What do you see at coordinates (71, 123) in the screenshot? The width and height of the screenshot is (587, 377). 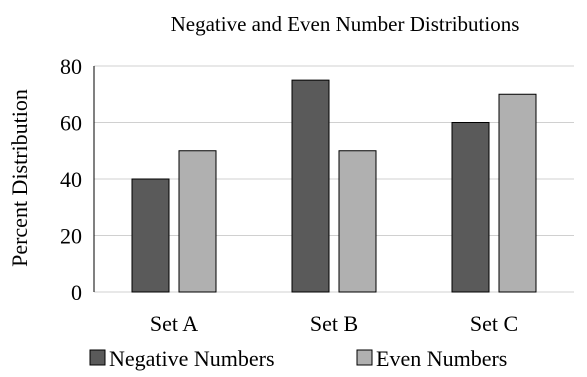 I see `y-tick-label: 60` at bounding box center [71, 123].